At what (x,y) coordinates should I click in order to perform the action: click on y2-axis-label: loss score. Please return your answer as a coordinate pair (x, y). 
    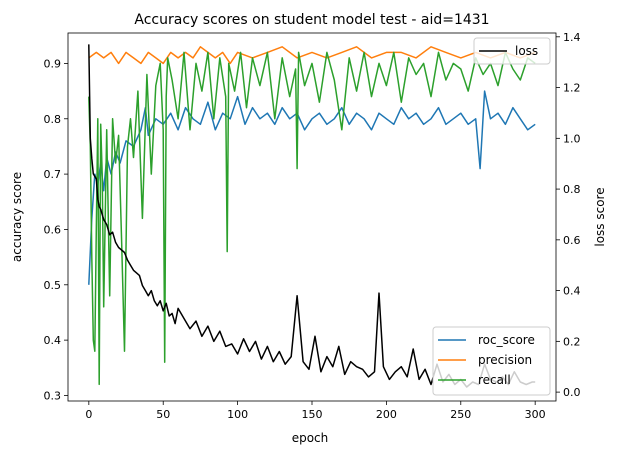
    Looking at the image, I should click on (600, 216).